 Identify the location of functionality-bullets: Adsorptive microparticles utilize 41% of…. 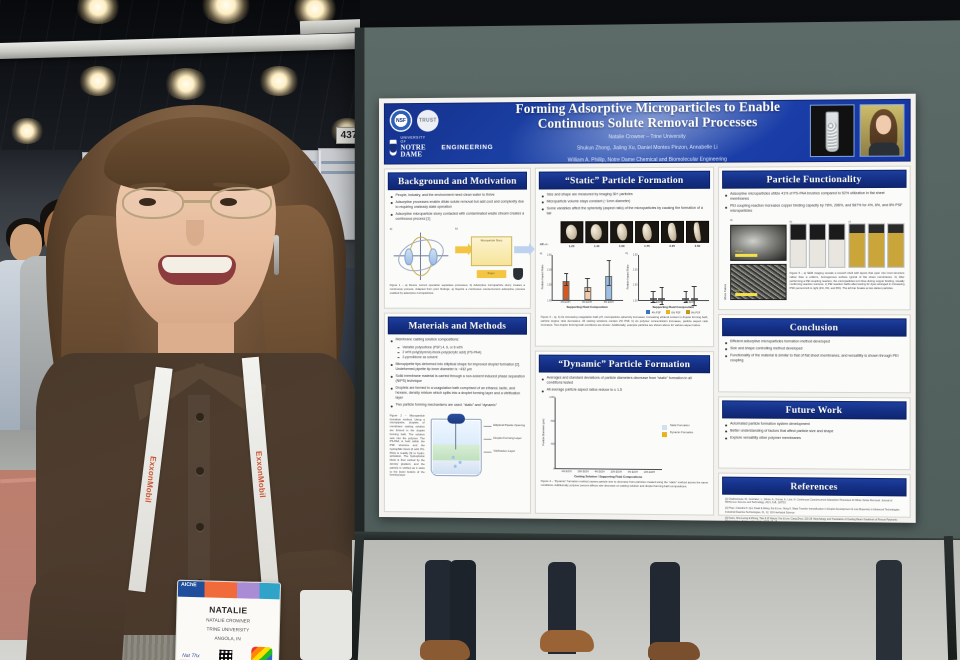
(814, 202).